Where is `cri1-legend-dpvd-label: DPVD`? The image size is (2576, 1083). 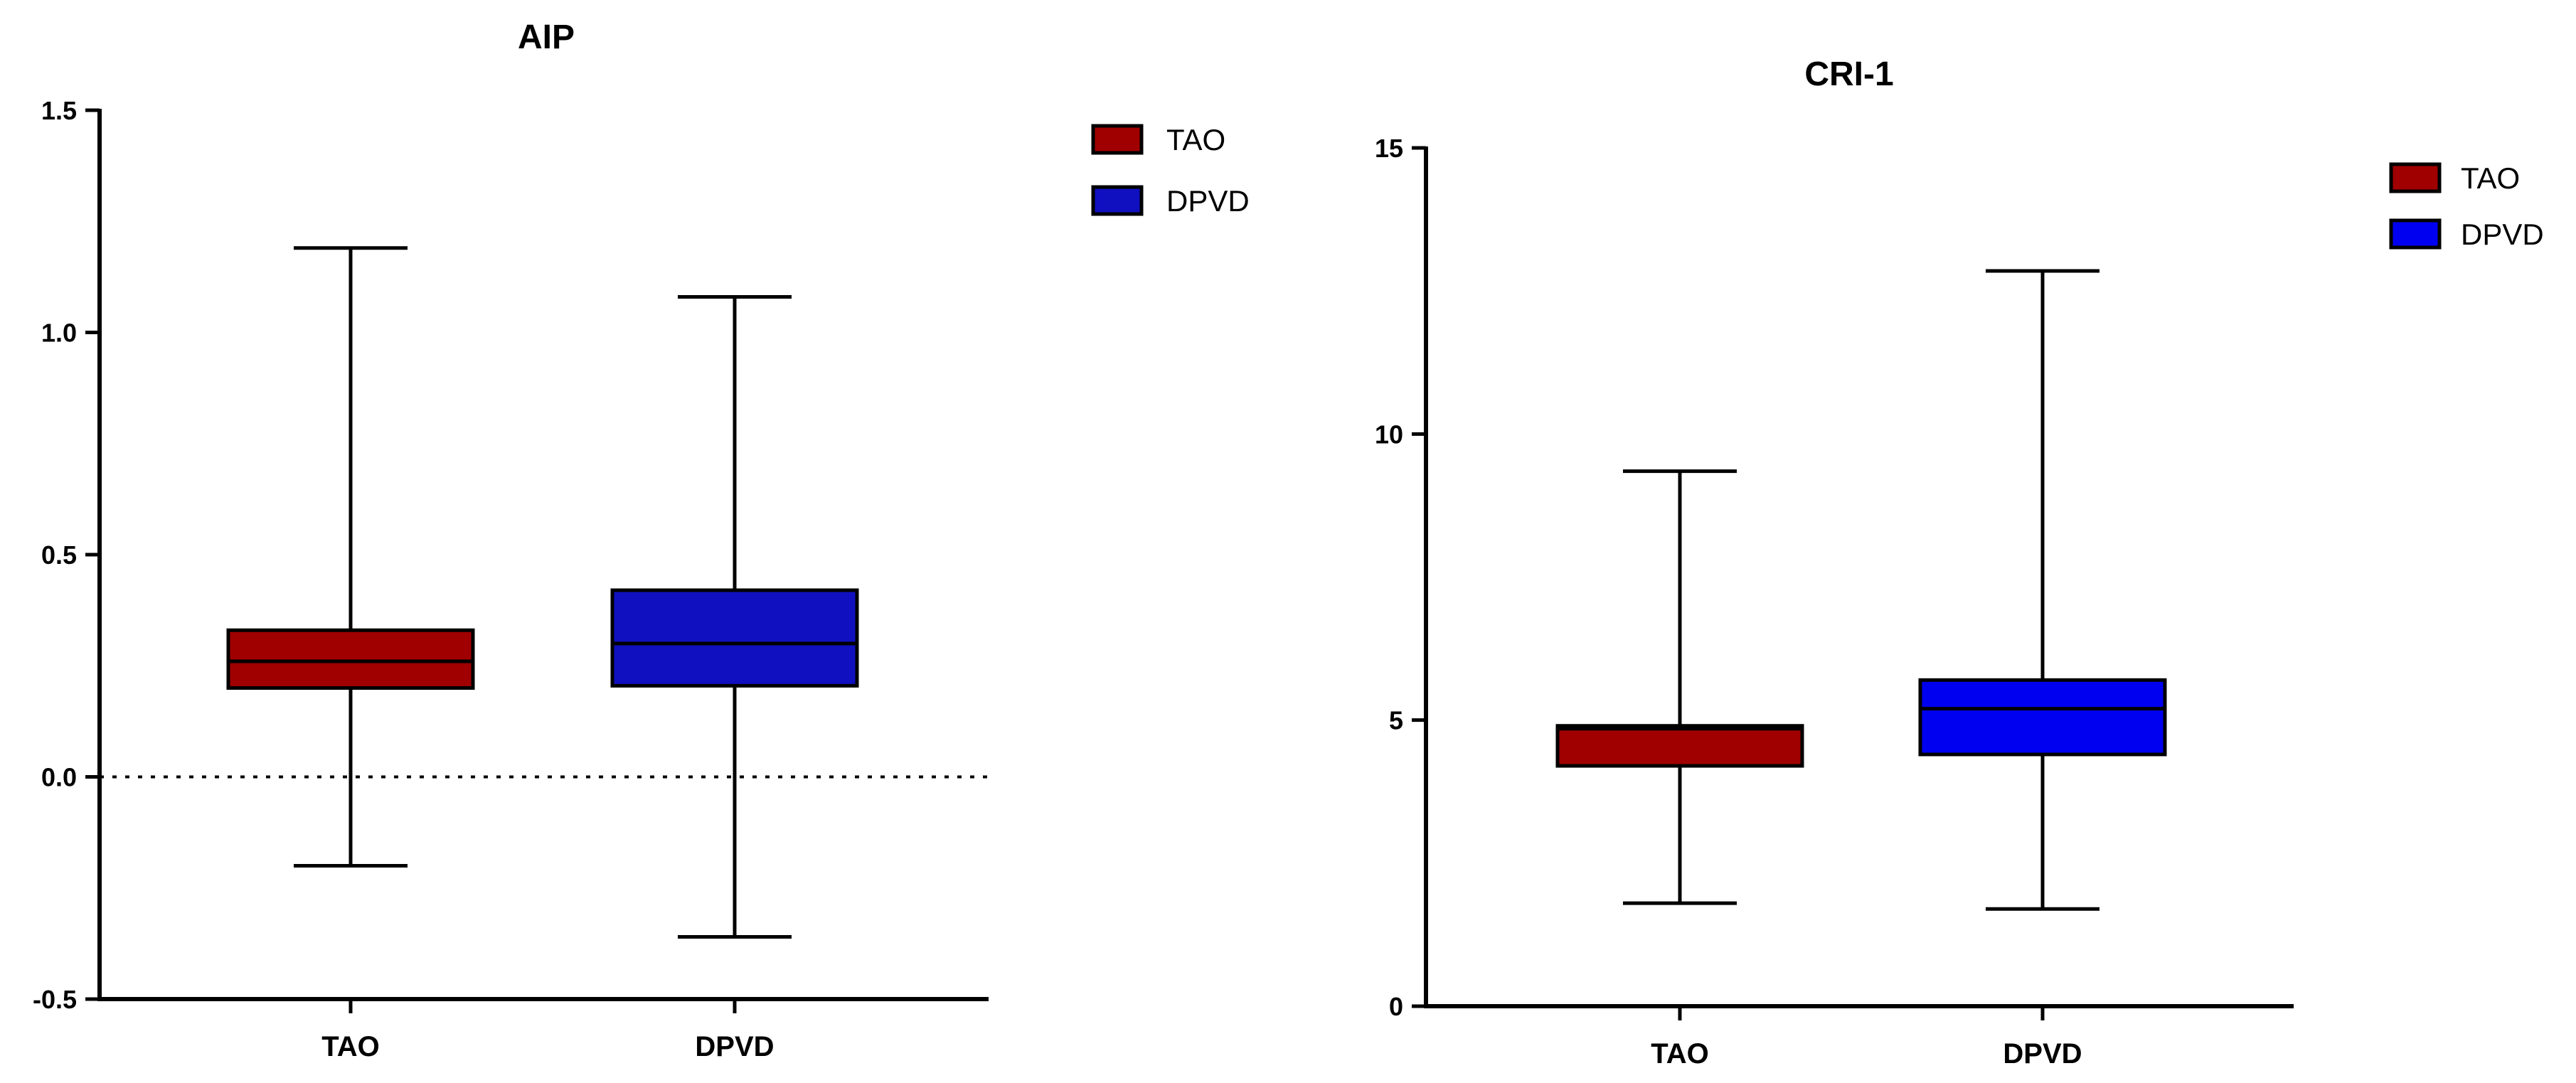
cri1-legend-dpvd-label: DPVD is located at coordinates (2502, 234).